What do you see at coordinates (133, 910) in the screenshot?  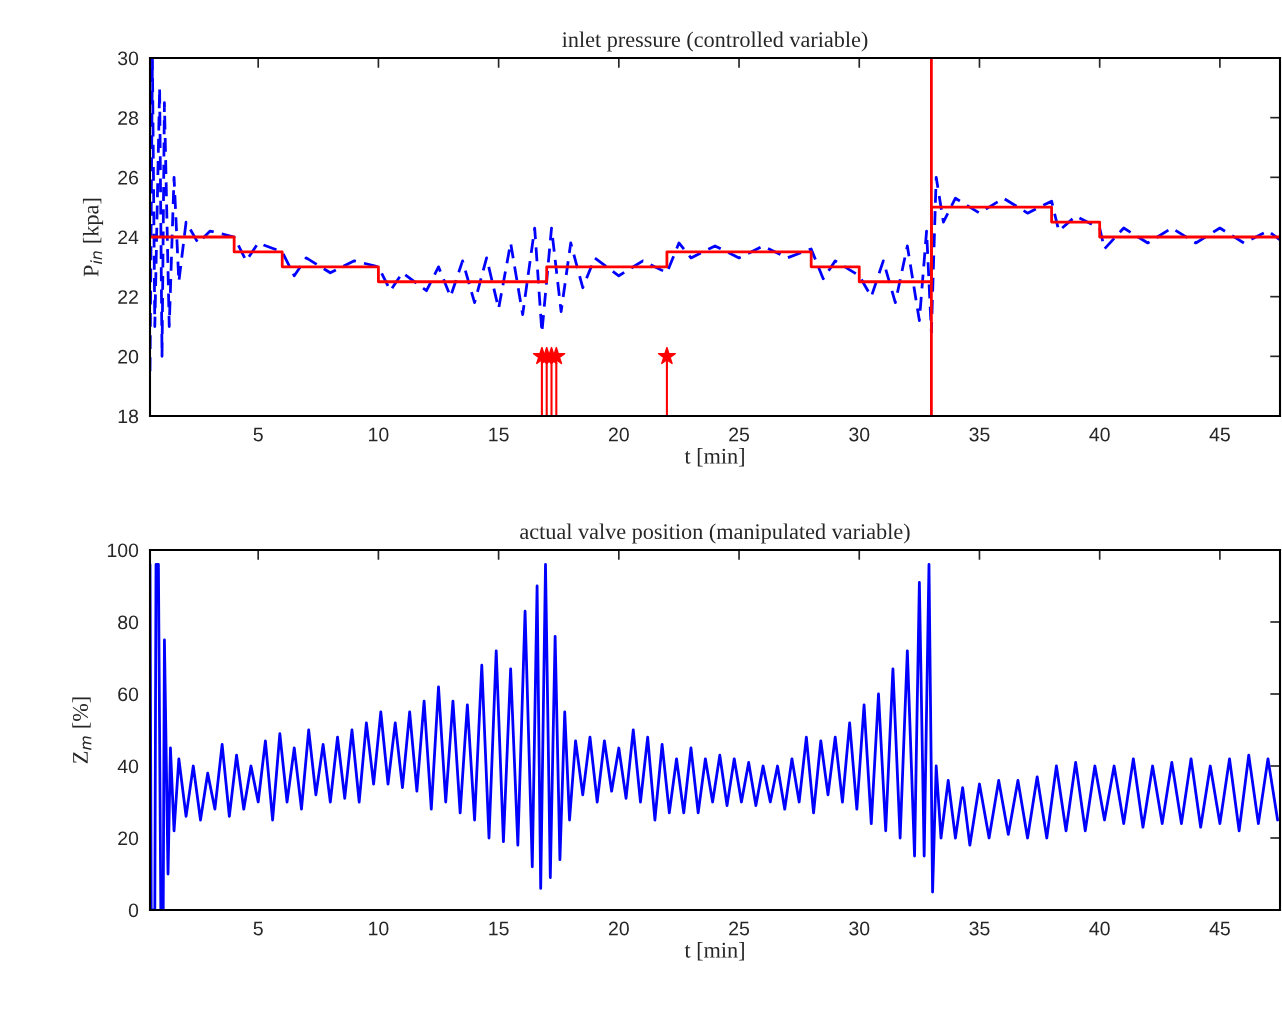 I see `y-tick-label: 0` at bounding box center [133, 910].